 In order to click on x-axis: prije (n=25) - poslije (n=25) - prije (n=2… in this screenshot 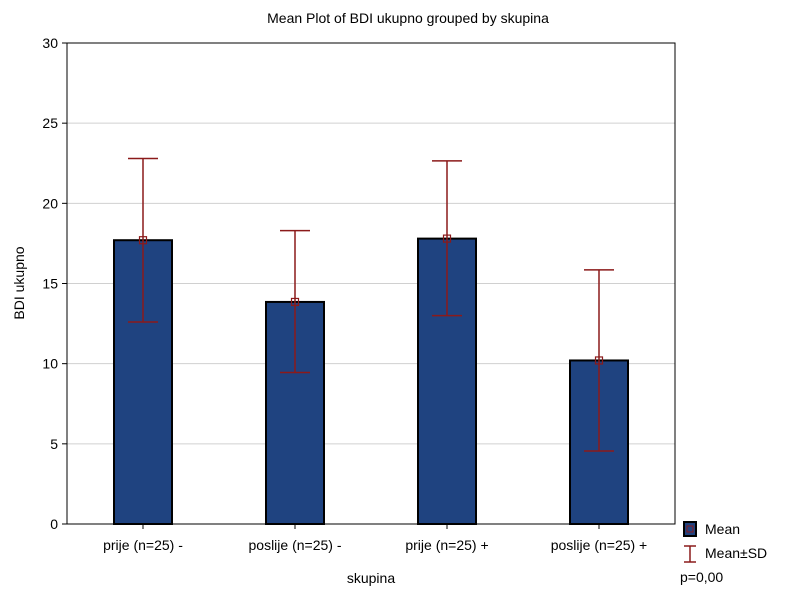, I will do `click(375, 538)`.